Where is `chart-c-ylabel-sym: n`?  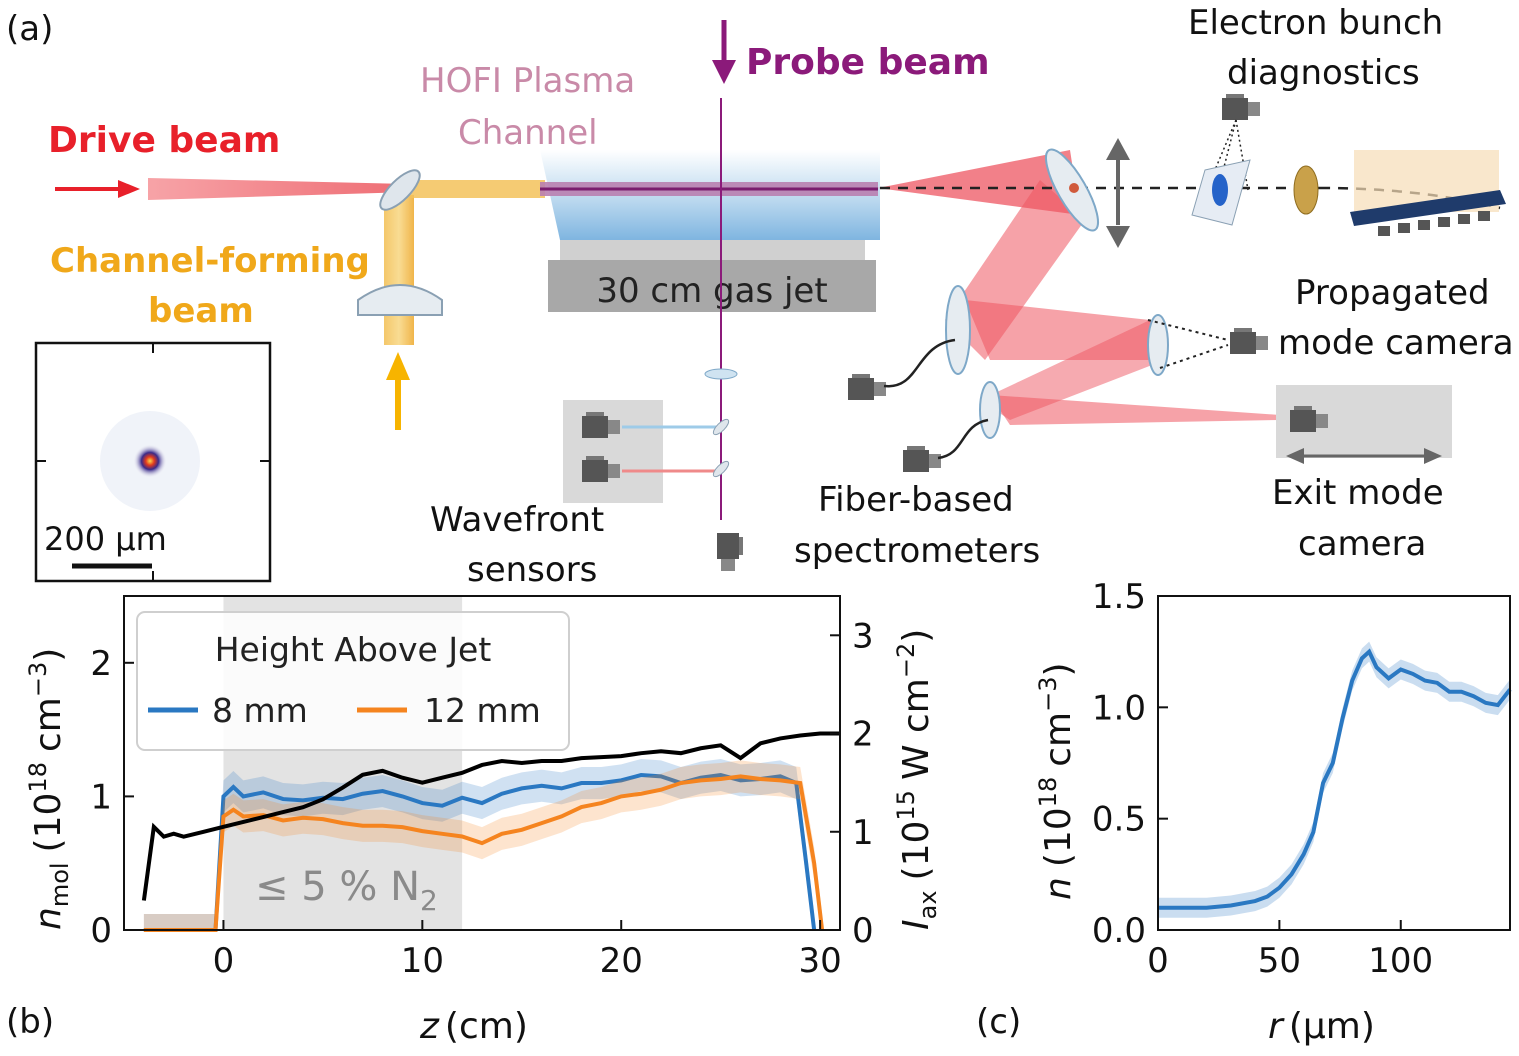
chart-c-ylabel-sym: n is located at coordinates (1058, 888).